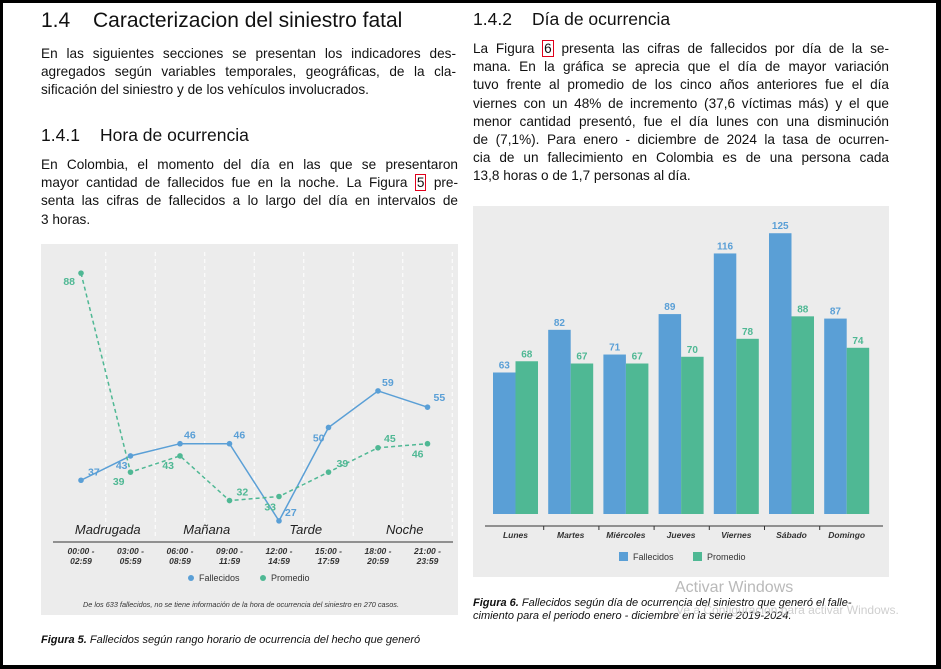 The height and width of the screenshot is (669, 941). I want to click on frame-border-bottom, so click(470, 667).